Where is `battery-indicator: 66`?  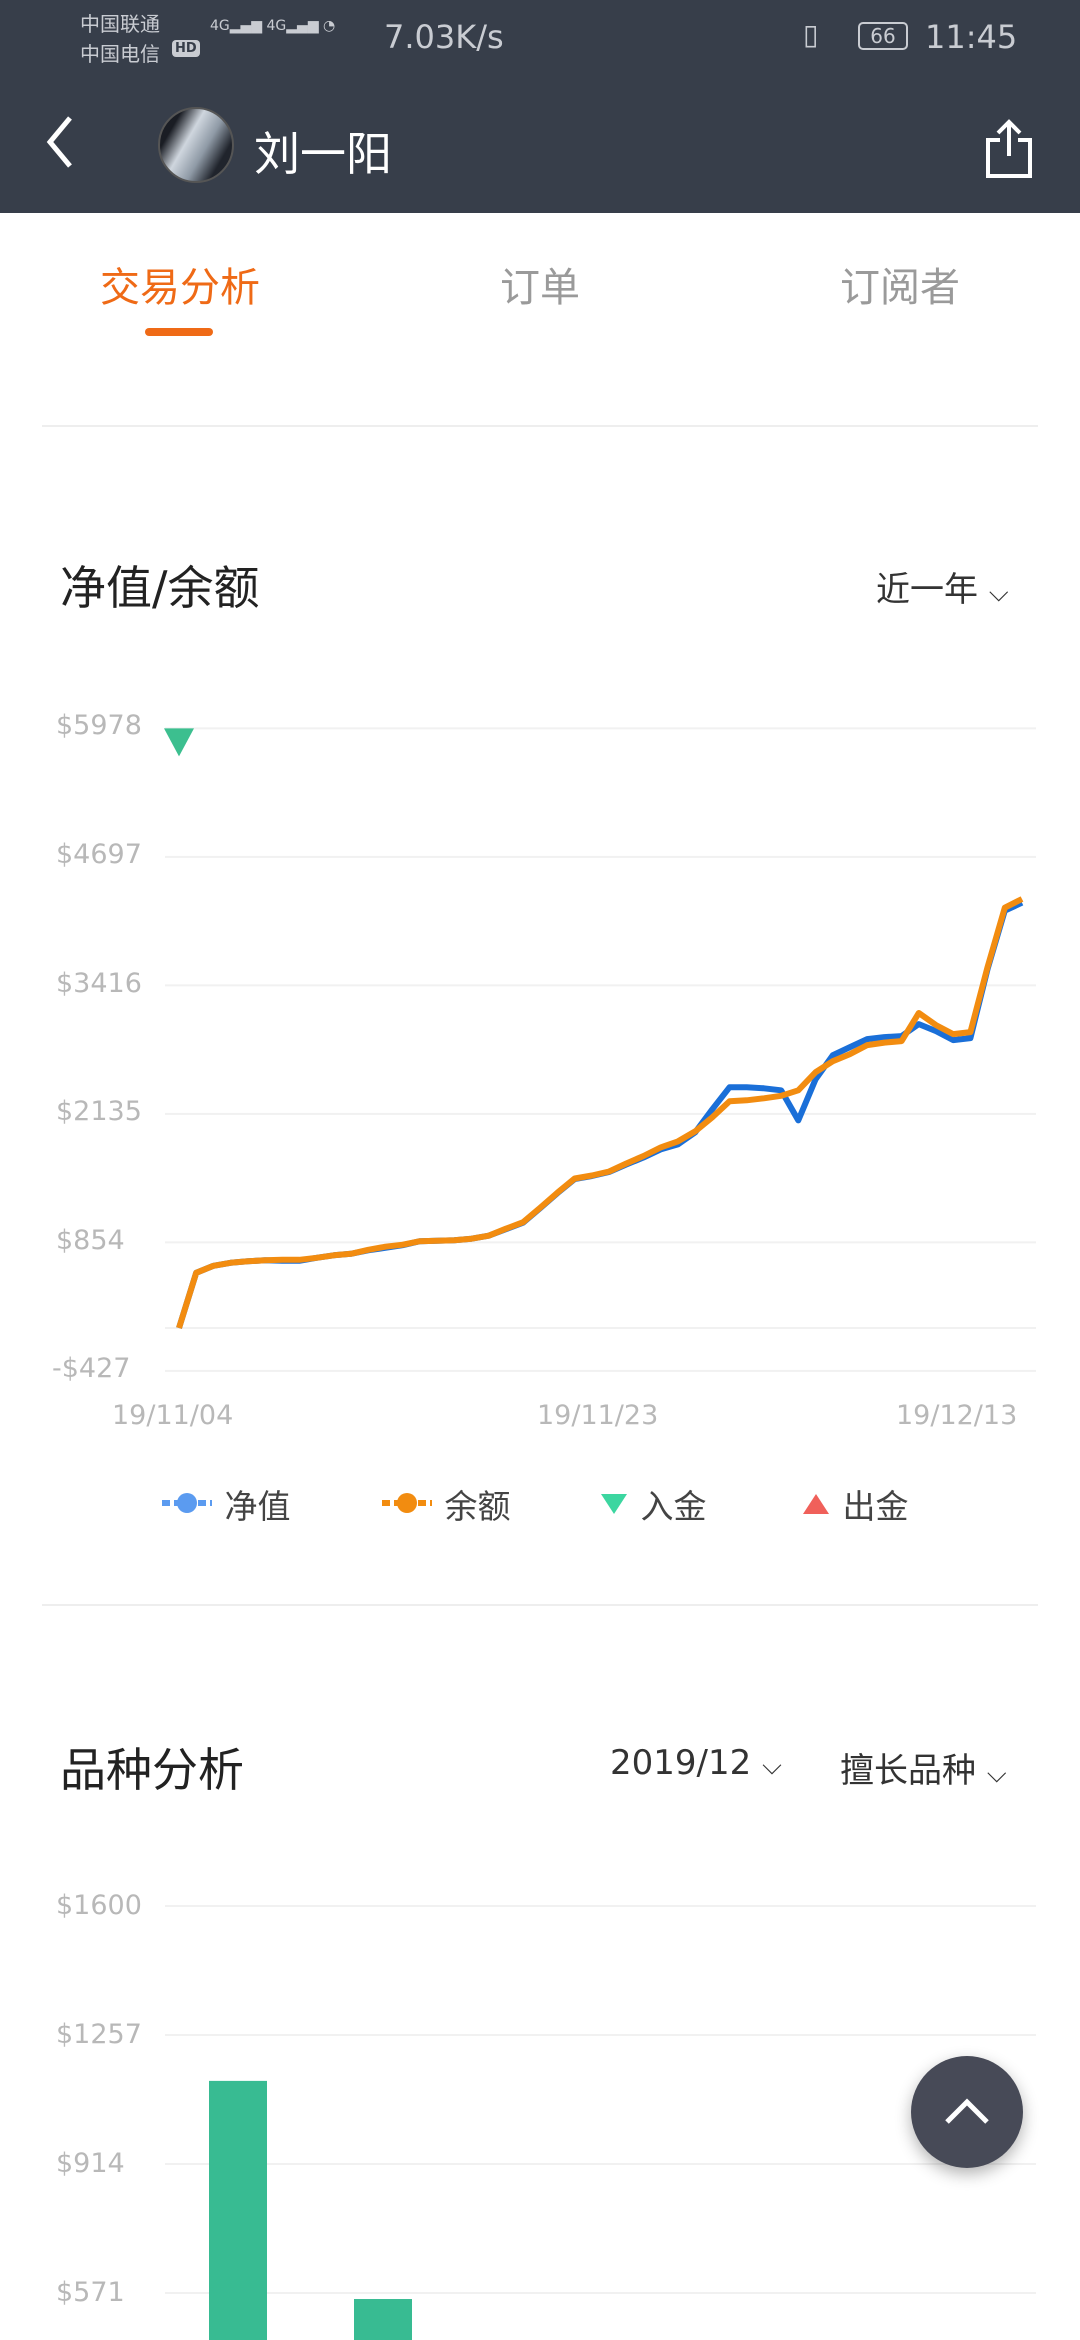 battery-indicator: 66 is located at coordinates (883, 36).